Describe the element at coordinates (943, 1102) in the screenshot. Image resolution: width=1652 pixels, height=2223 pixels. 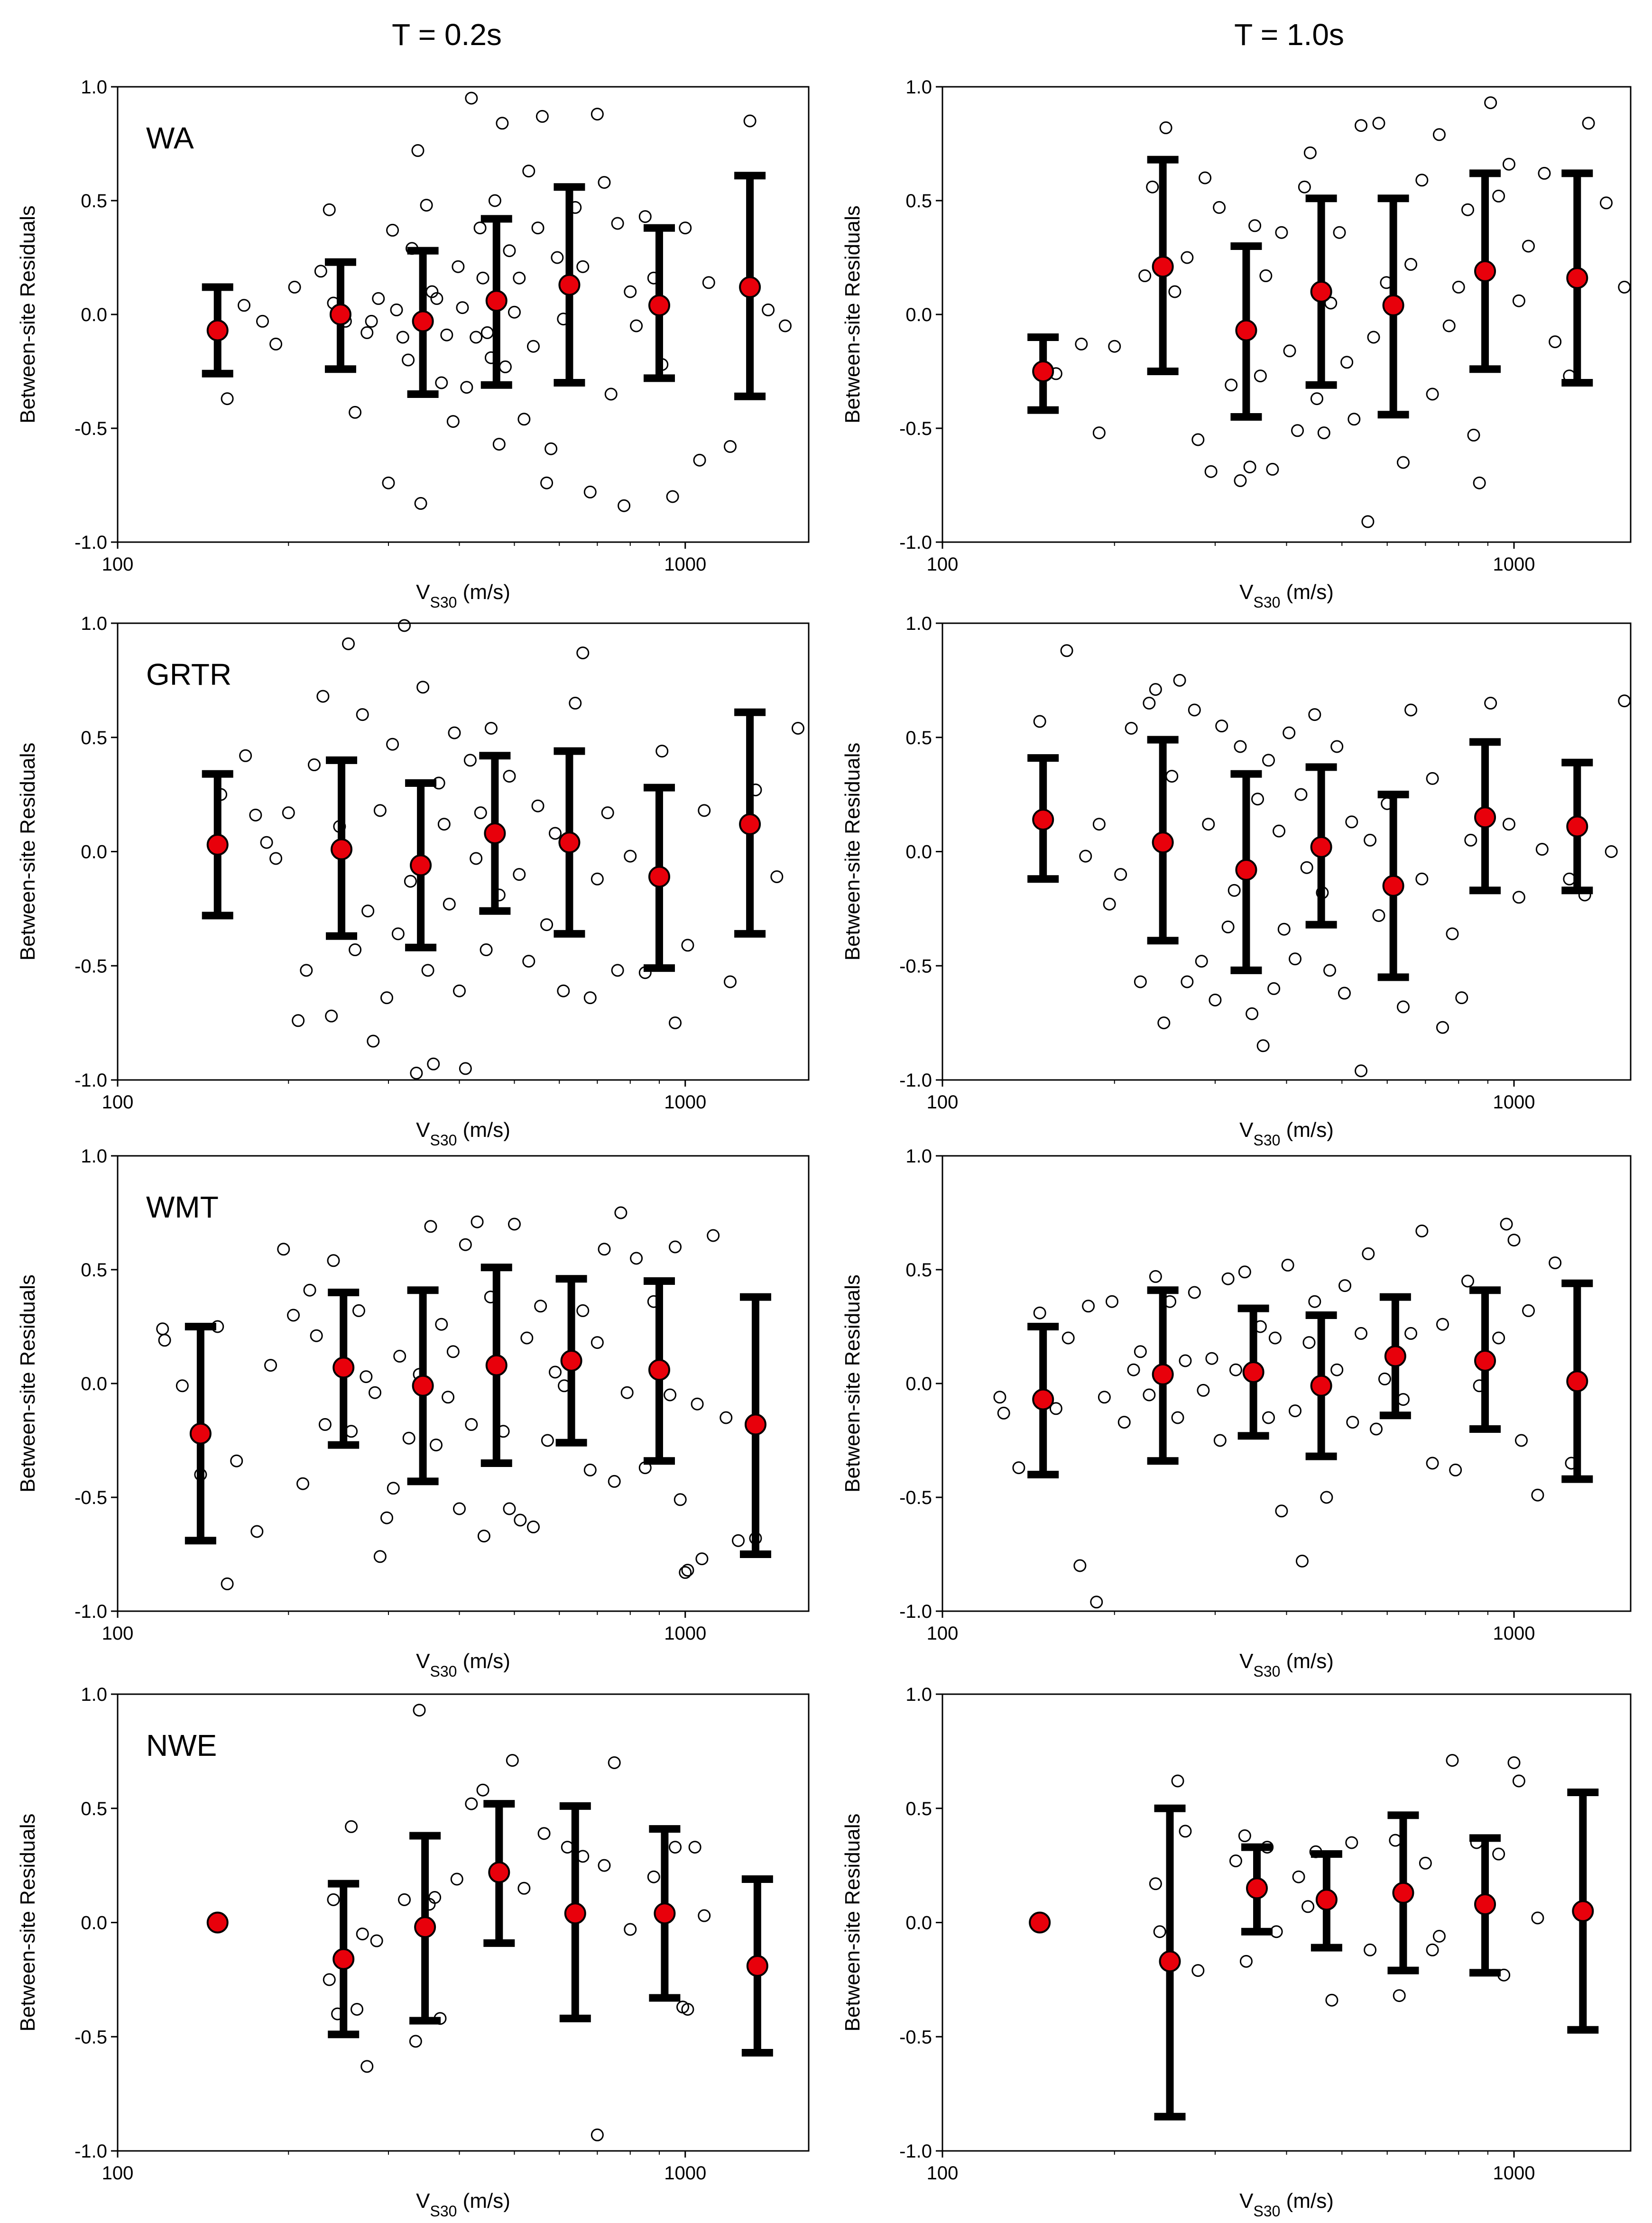
I see `x-tick-label: 100` at that location.